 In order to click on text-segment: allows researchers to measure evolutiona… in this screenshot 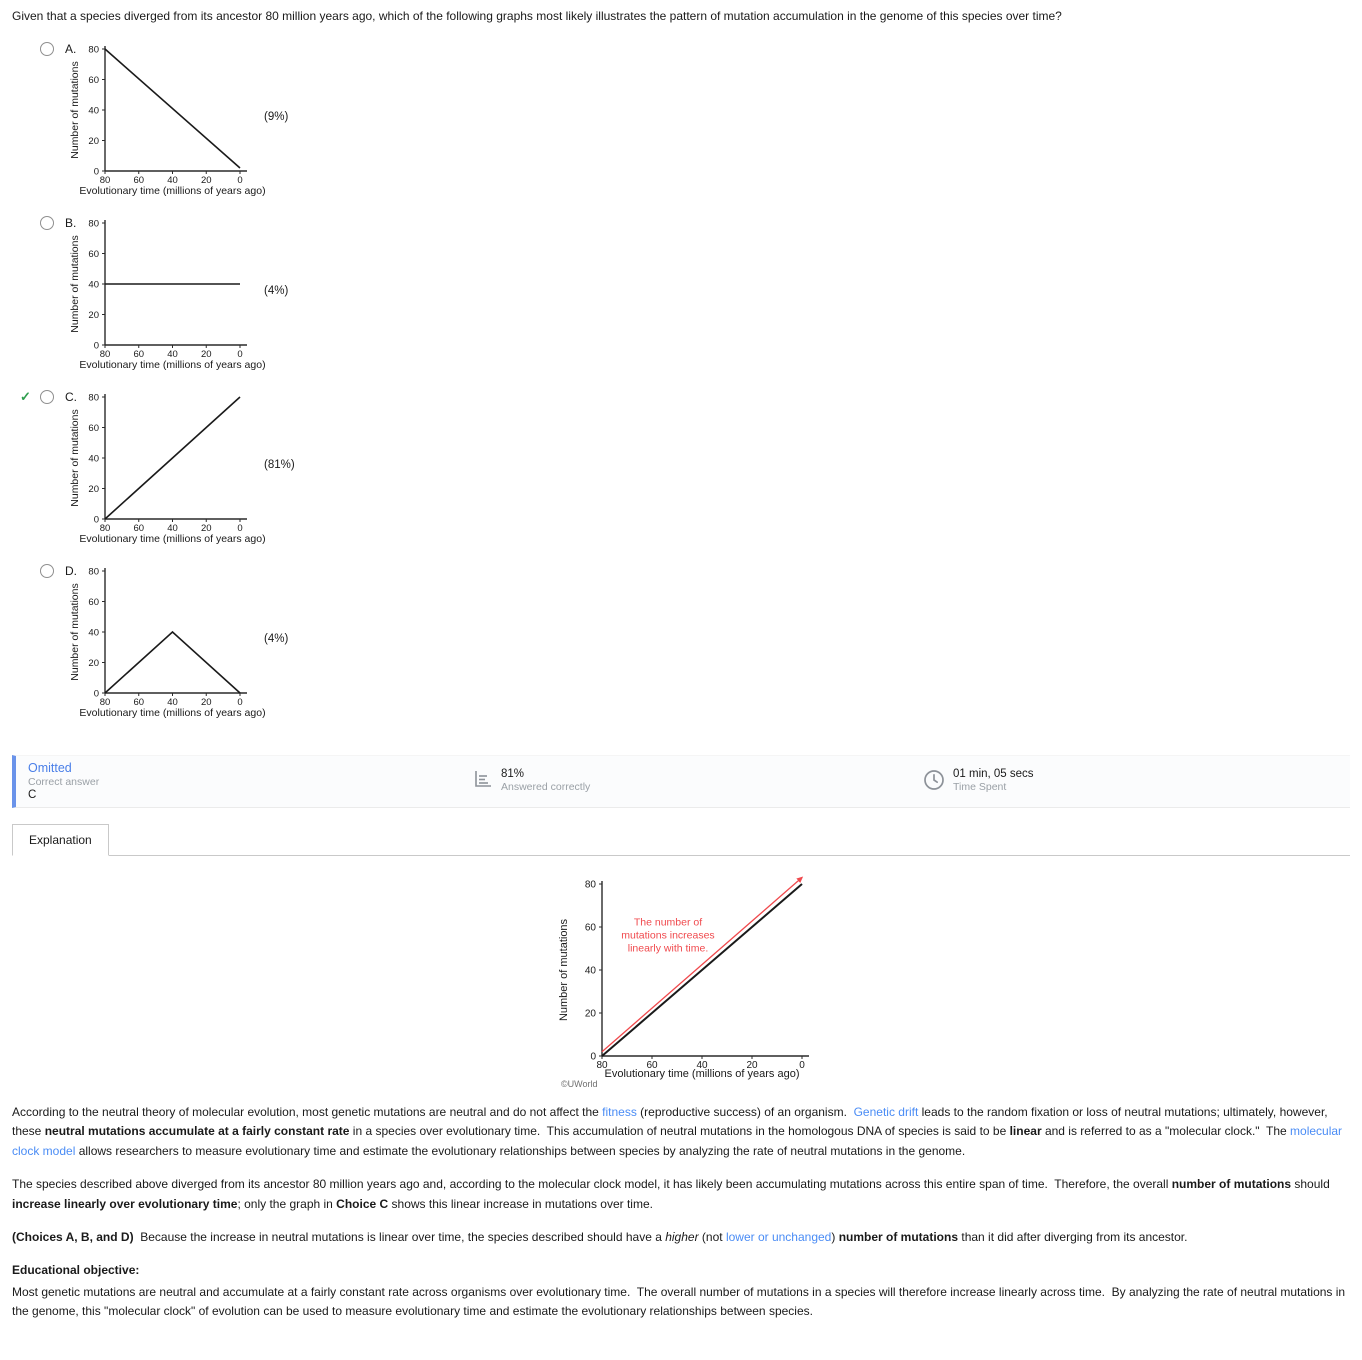, I will do `click(520, 1150)`.